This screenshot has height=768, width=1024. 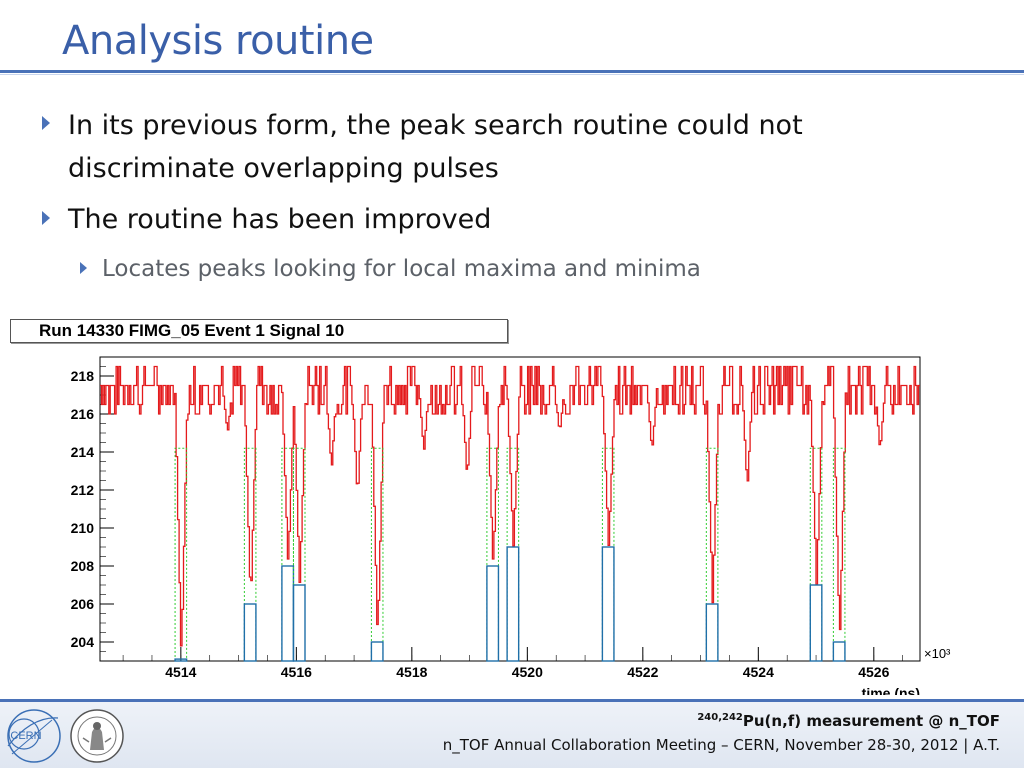 What do you see at coordinates (871, 721) in the screenshot?
I see `footer-line-1: Pu(n,f) measurement @ n_TOF` at bounding box center [871, 721].